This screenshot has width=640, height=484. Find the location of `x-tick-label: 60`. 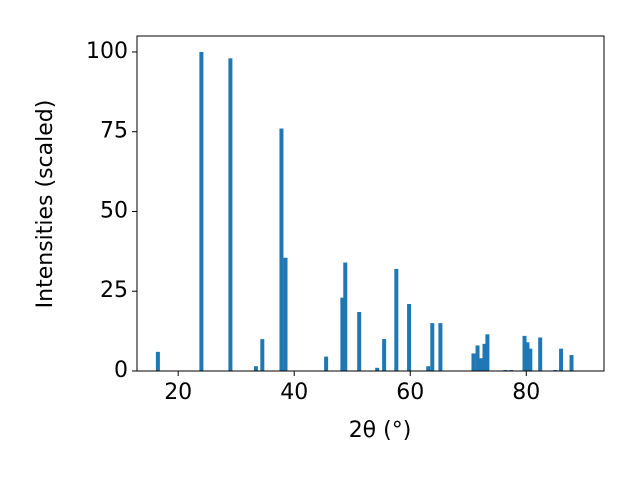

x-tick-label: 60 is located at coordinates (410, 392).